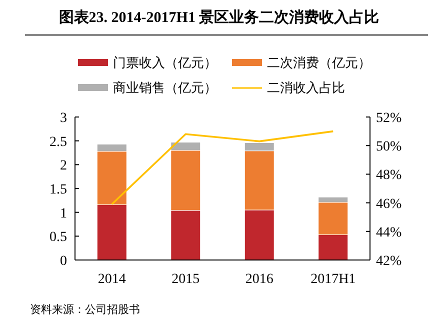 The image size is (438, 329). Describe the element at coordinates (186, 279) in the screenshot. I see `x-tick-label: 2015` at that location.